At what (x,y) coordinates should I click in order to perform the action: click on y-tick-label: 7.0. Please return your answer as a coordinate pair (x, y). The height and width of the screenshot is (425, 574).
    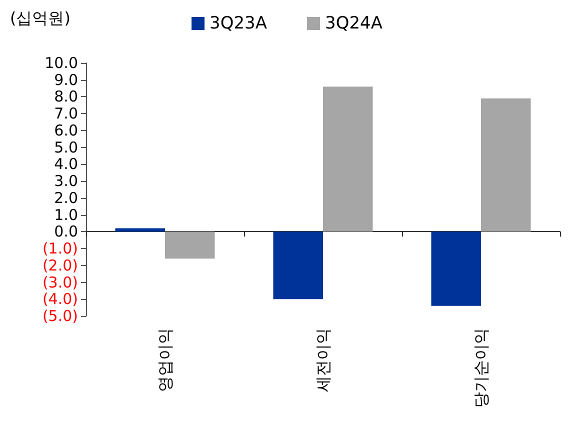
    Looking at the image, I should click on (66, 113).